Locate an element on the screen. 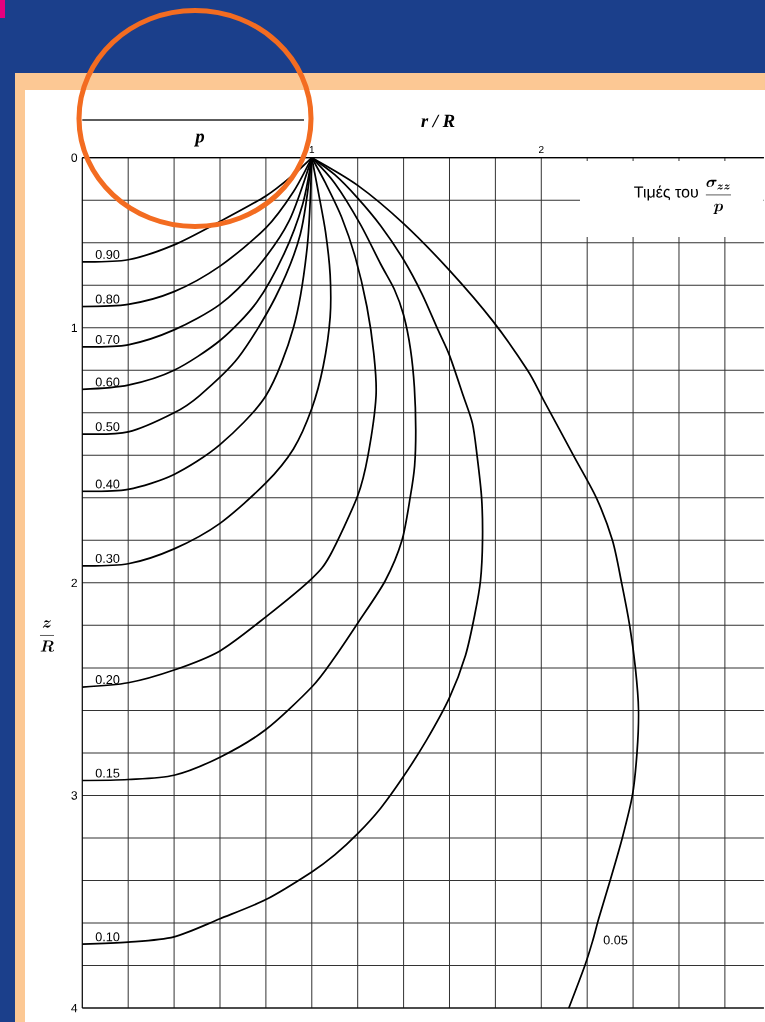 This screenshot has width=765, height=1022. text: p is located at coordinates (199, 140).